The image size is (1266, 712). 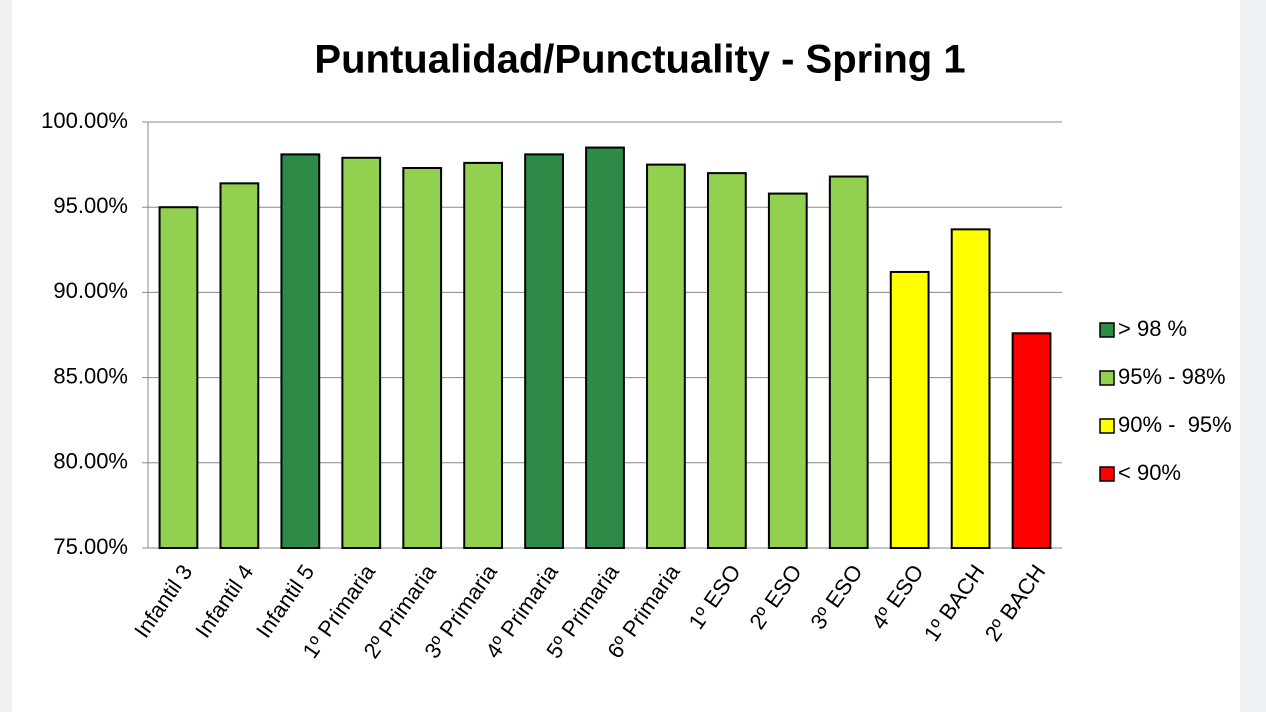 I want to click on y-tick-label: 75.00%, so click(x=90, y=546).